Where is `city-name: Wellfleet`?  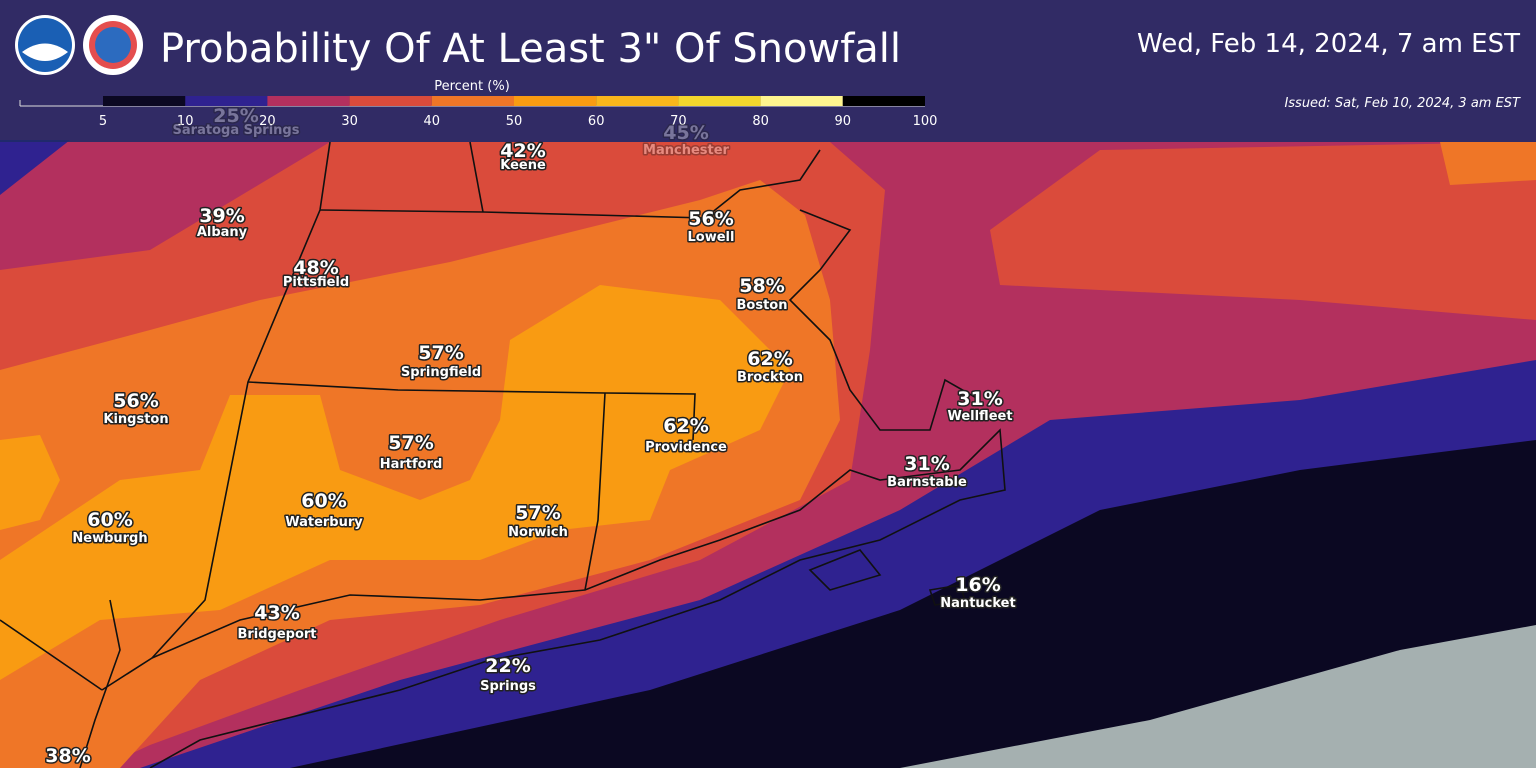
city-name: Wellfleet is located at coordinates (979, 416).